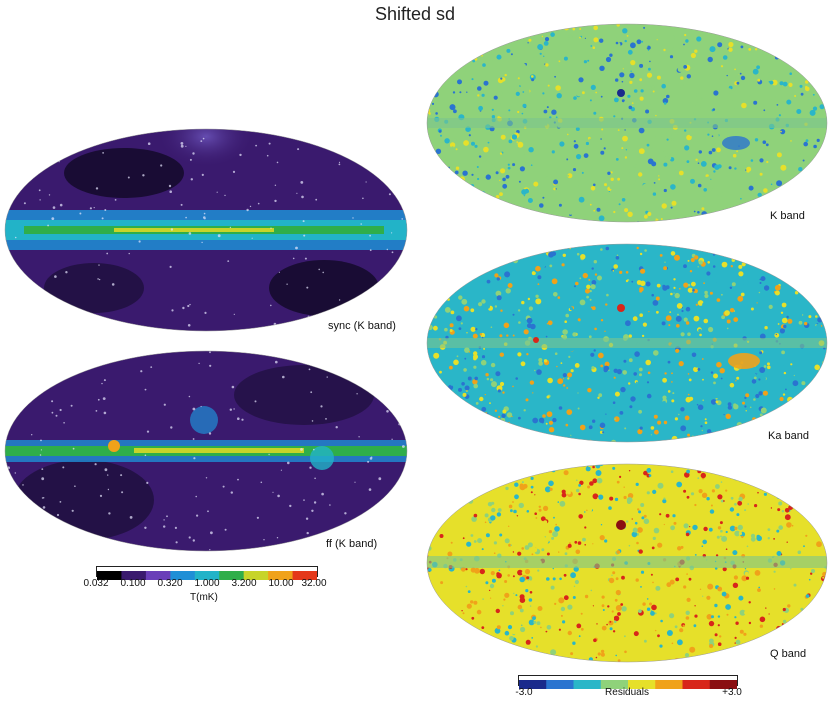  Describe the element at coordinates (627, 692) in the screenshot. I see `residual-colorbar-title: Residuals` at that location.